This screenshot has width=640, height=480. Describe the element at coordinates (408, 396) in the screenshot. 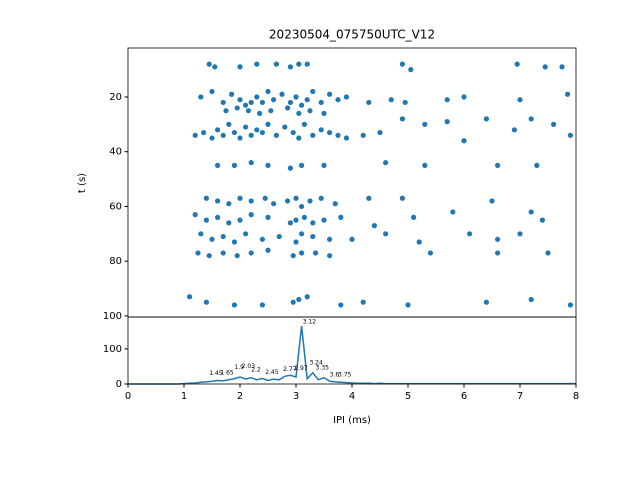

I see `x-tick-label: 5` at that location.